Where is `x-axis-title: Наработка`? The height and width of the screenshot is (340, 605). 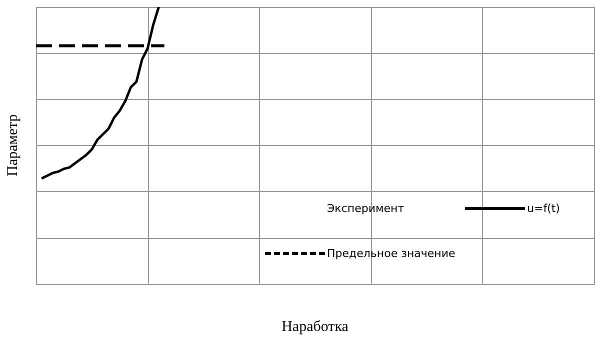 x-axis-title: Наработка is located at coordinates (315, 326).